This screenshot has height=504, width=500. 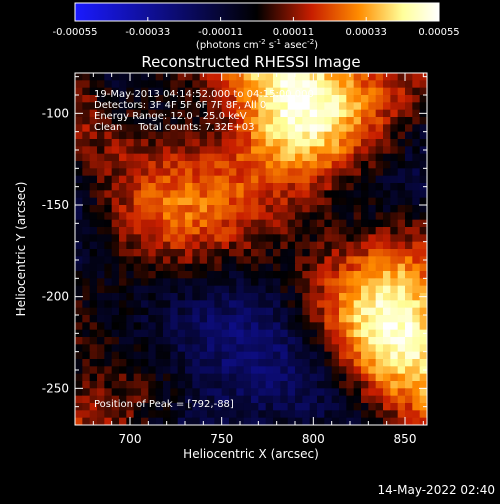 I want to click on colorbar-units: (photons cm-2 s-1 asec-2), so click(x=257, y=44).